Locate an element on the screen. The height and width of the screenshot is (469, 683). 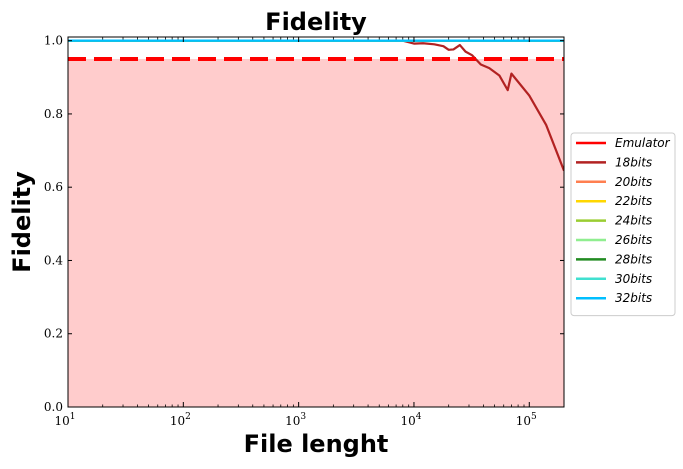
legend-label-26bits: 26bits is located at coordinates (633, 240).